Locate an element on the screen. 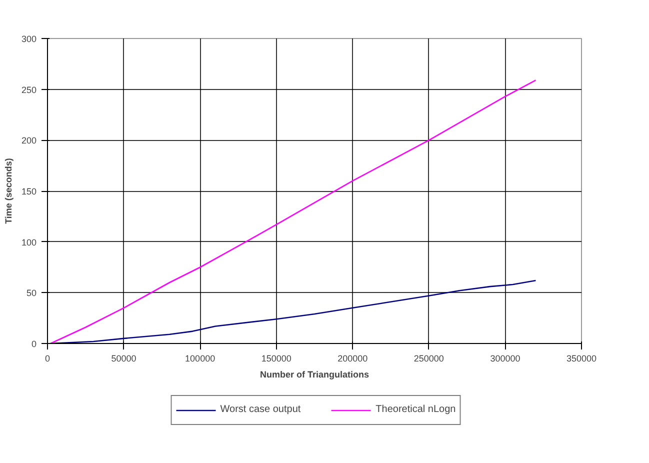 The image size is (649, 463). y-tick-label: 150 is located at coordinates (29, 191).